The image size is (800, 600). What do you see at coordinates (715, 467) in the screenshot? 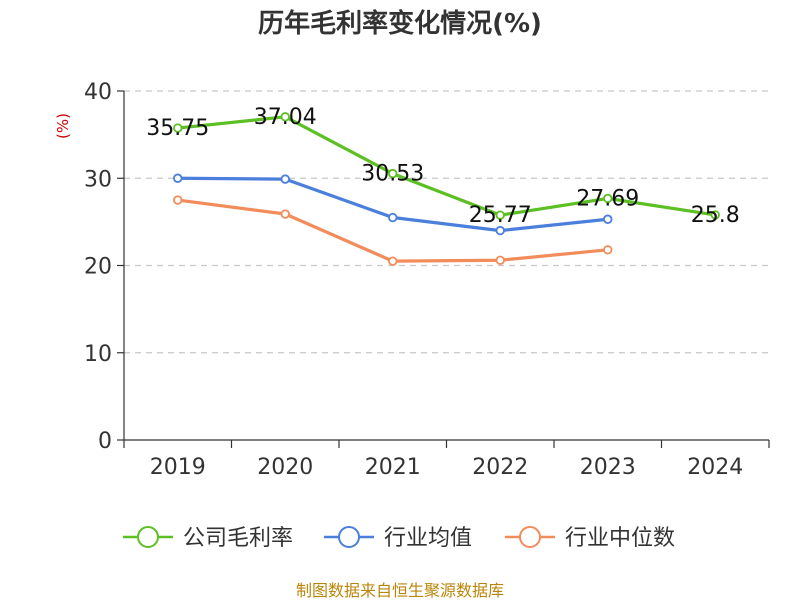
I see `x-tick-label: 2024` at bounding box center [715, 467].